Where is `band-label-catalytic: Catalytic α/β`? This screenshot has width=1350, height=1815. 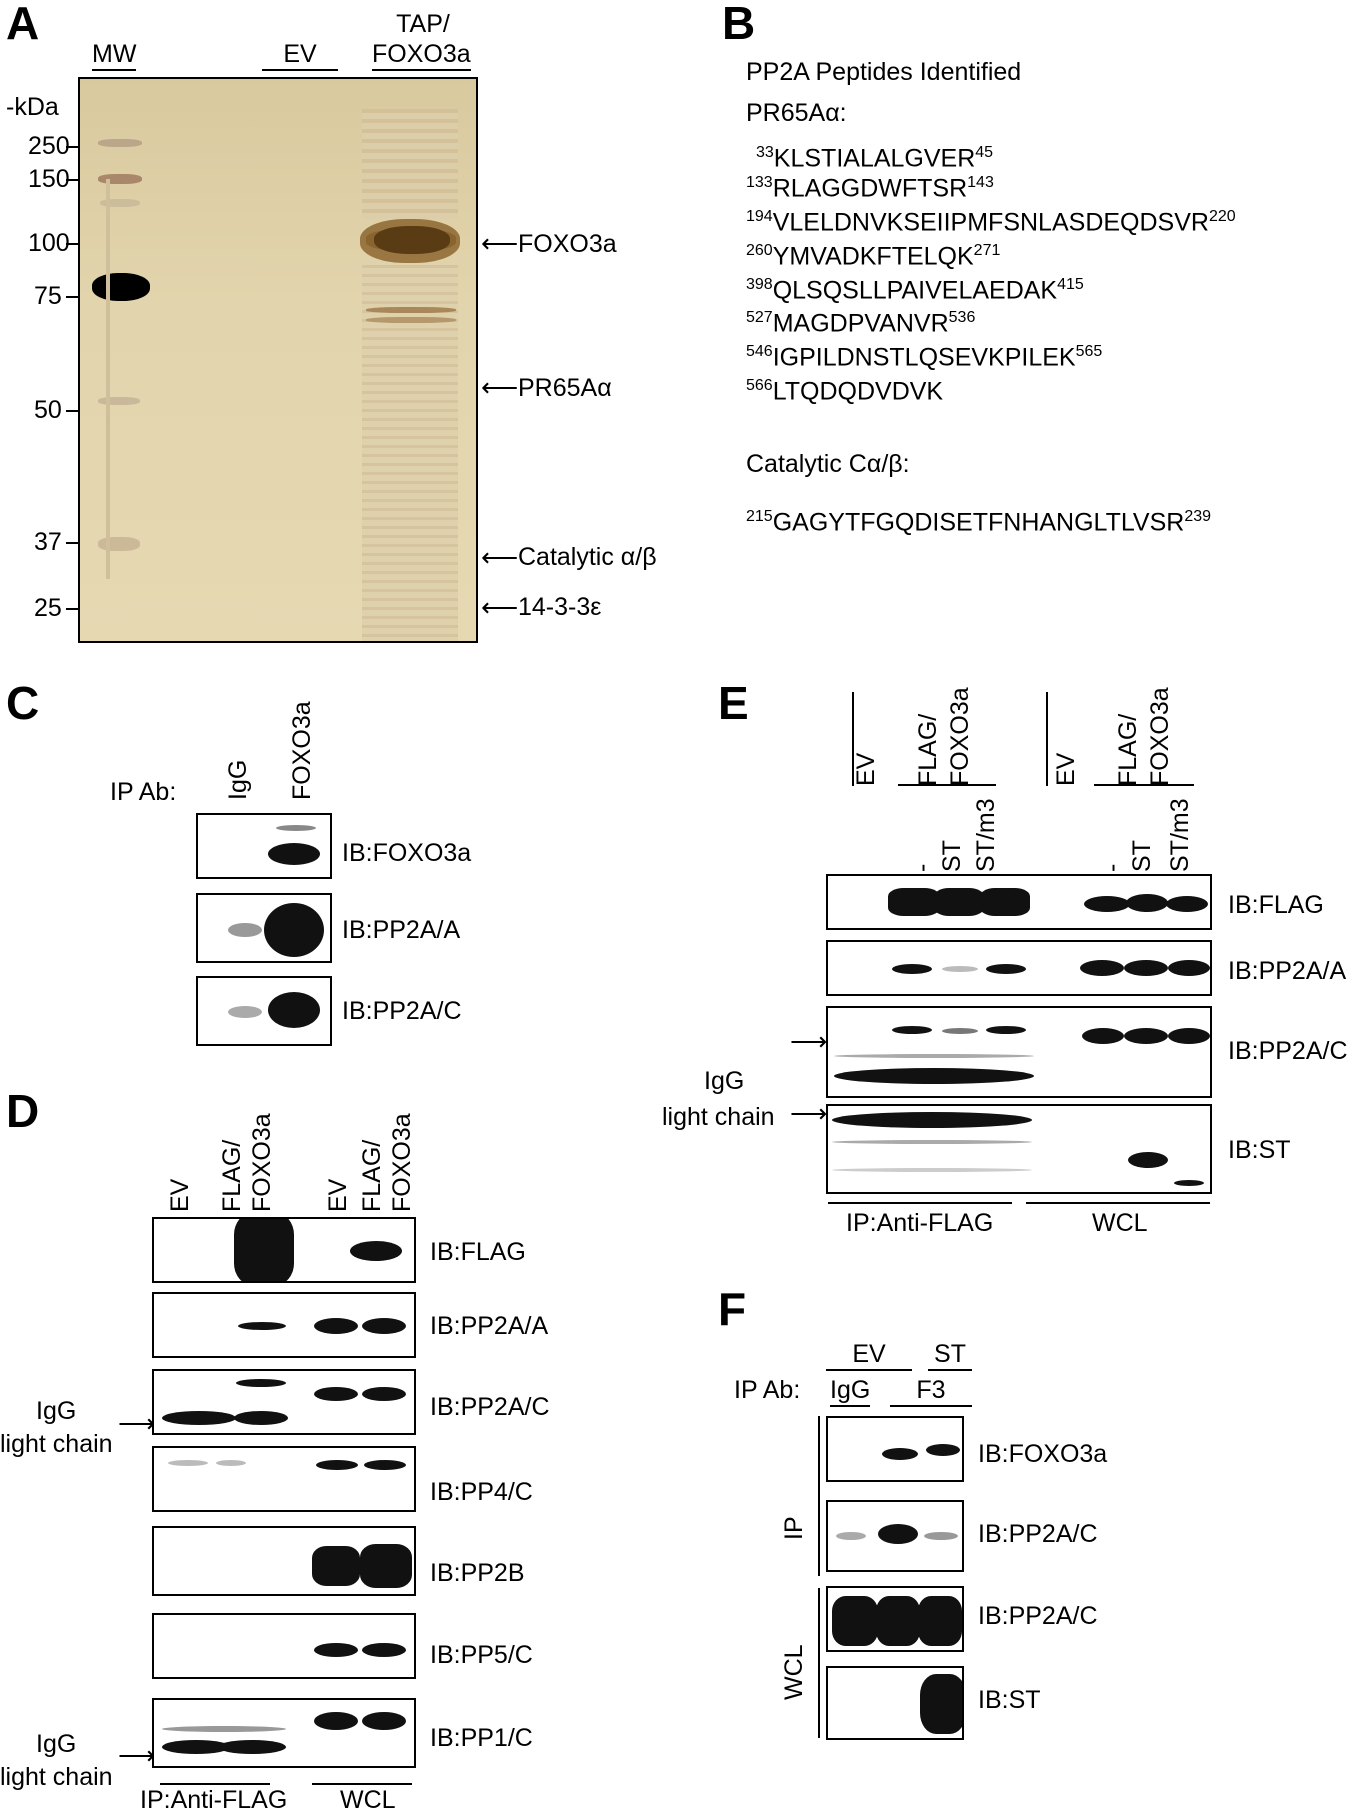 band-label-catalytic: Catalytic α/β is located at coordinates (587, 557).